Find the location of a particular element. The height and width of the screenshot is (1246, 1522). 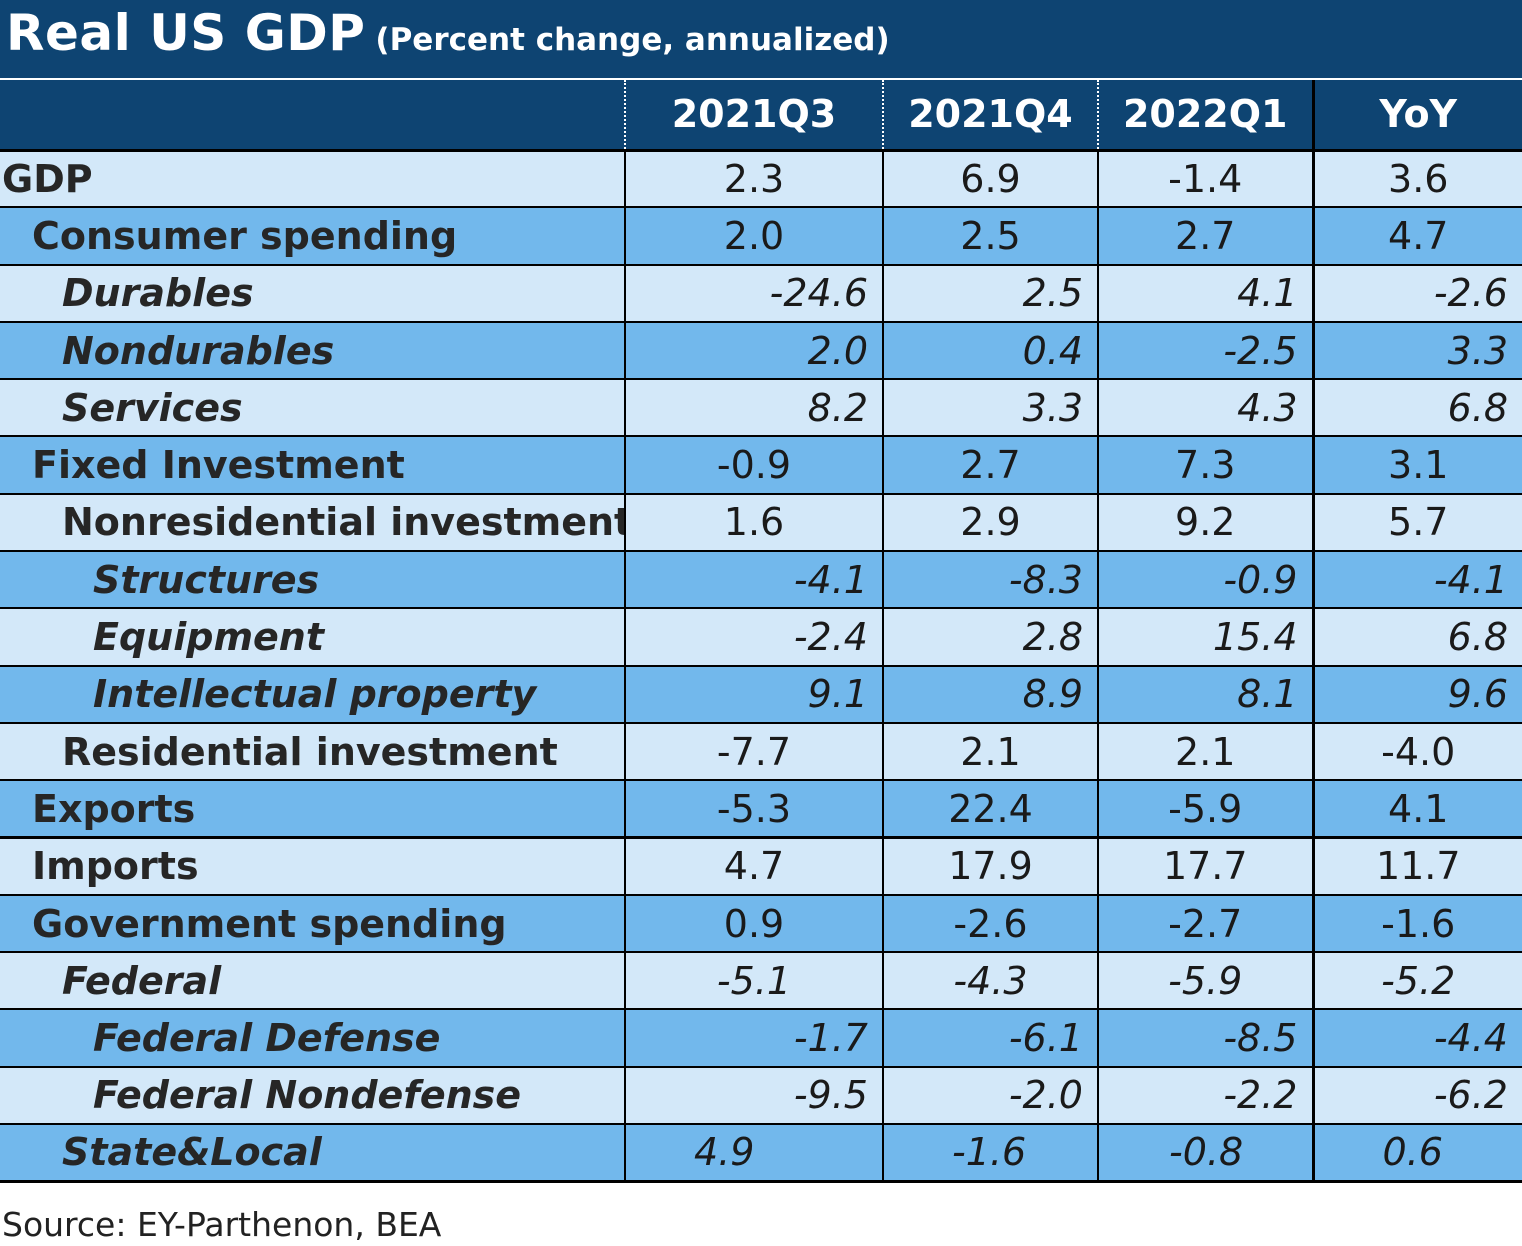

table-row: Equipment -2.4 2.8 15.4 6.8 is located at coordinates (761, 636).